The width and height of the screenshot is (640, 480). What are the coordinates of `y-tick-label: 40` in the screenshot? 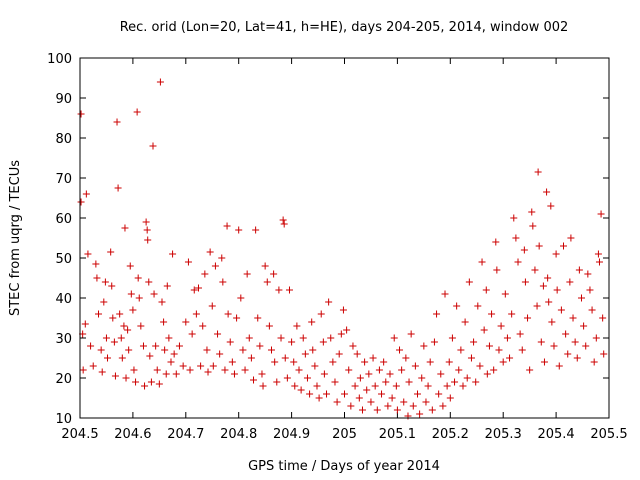 It's located at (63, 299).